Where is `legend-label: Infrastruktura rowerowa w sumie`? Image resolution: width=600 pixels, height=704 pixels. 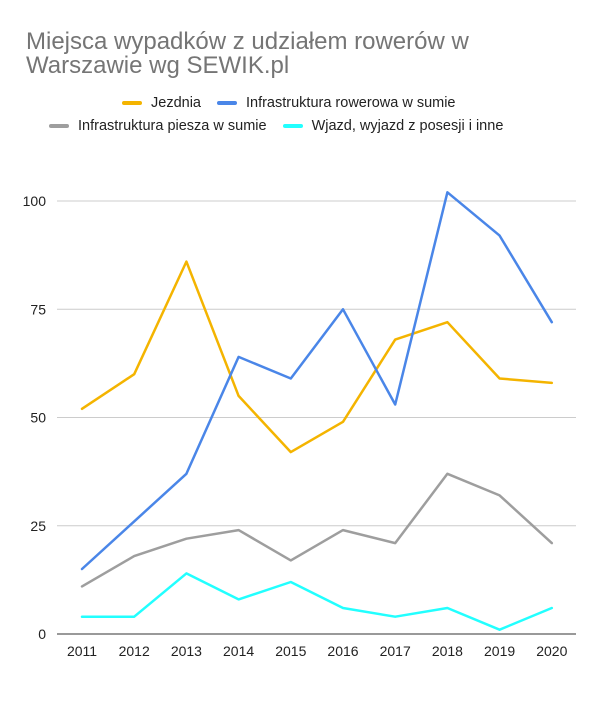
legend-label: Infrastruktura rowerowa w sumie is located at coordinates (350, 103).